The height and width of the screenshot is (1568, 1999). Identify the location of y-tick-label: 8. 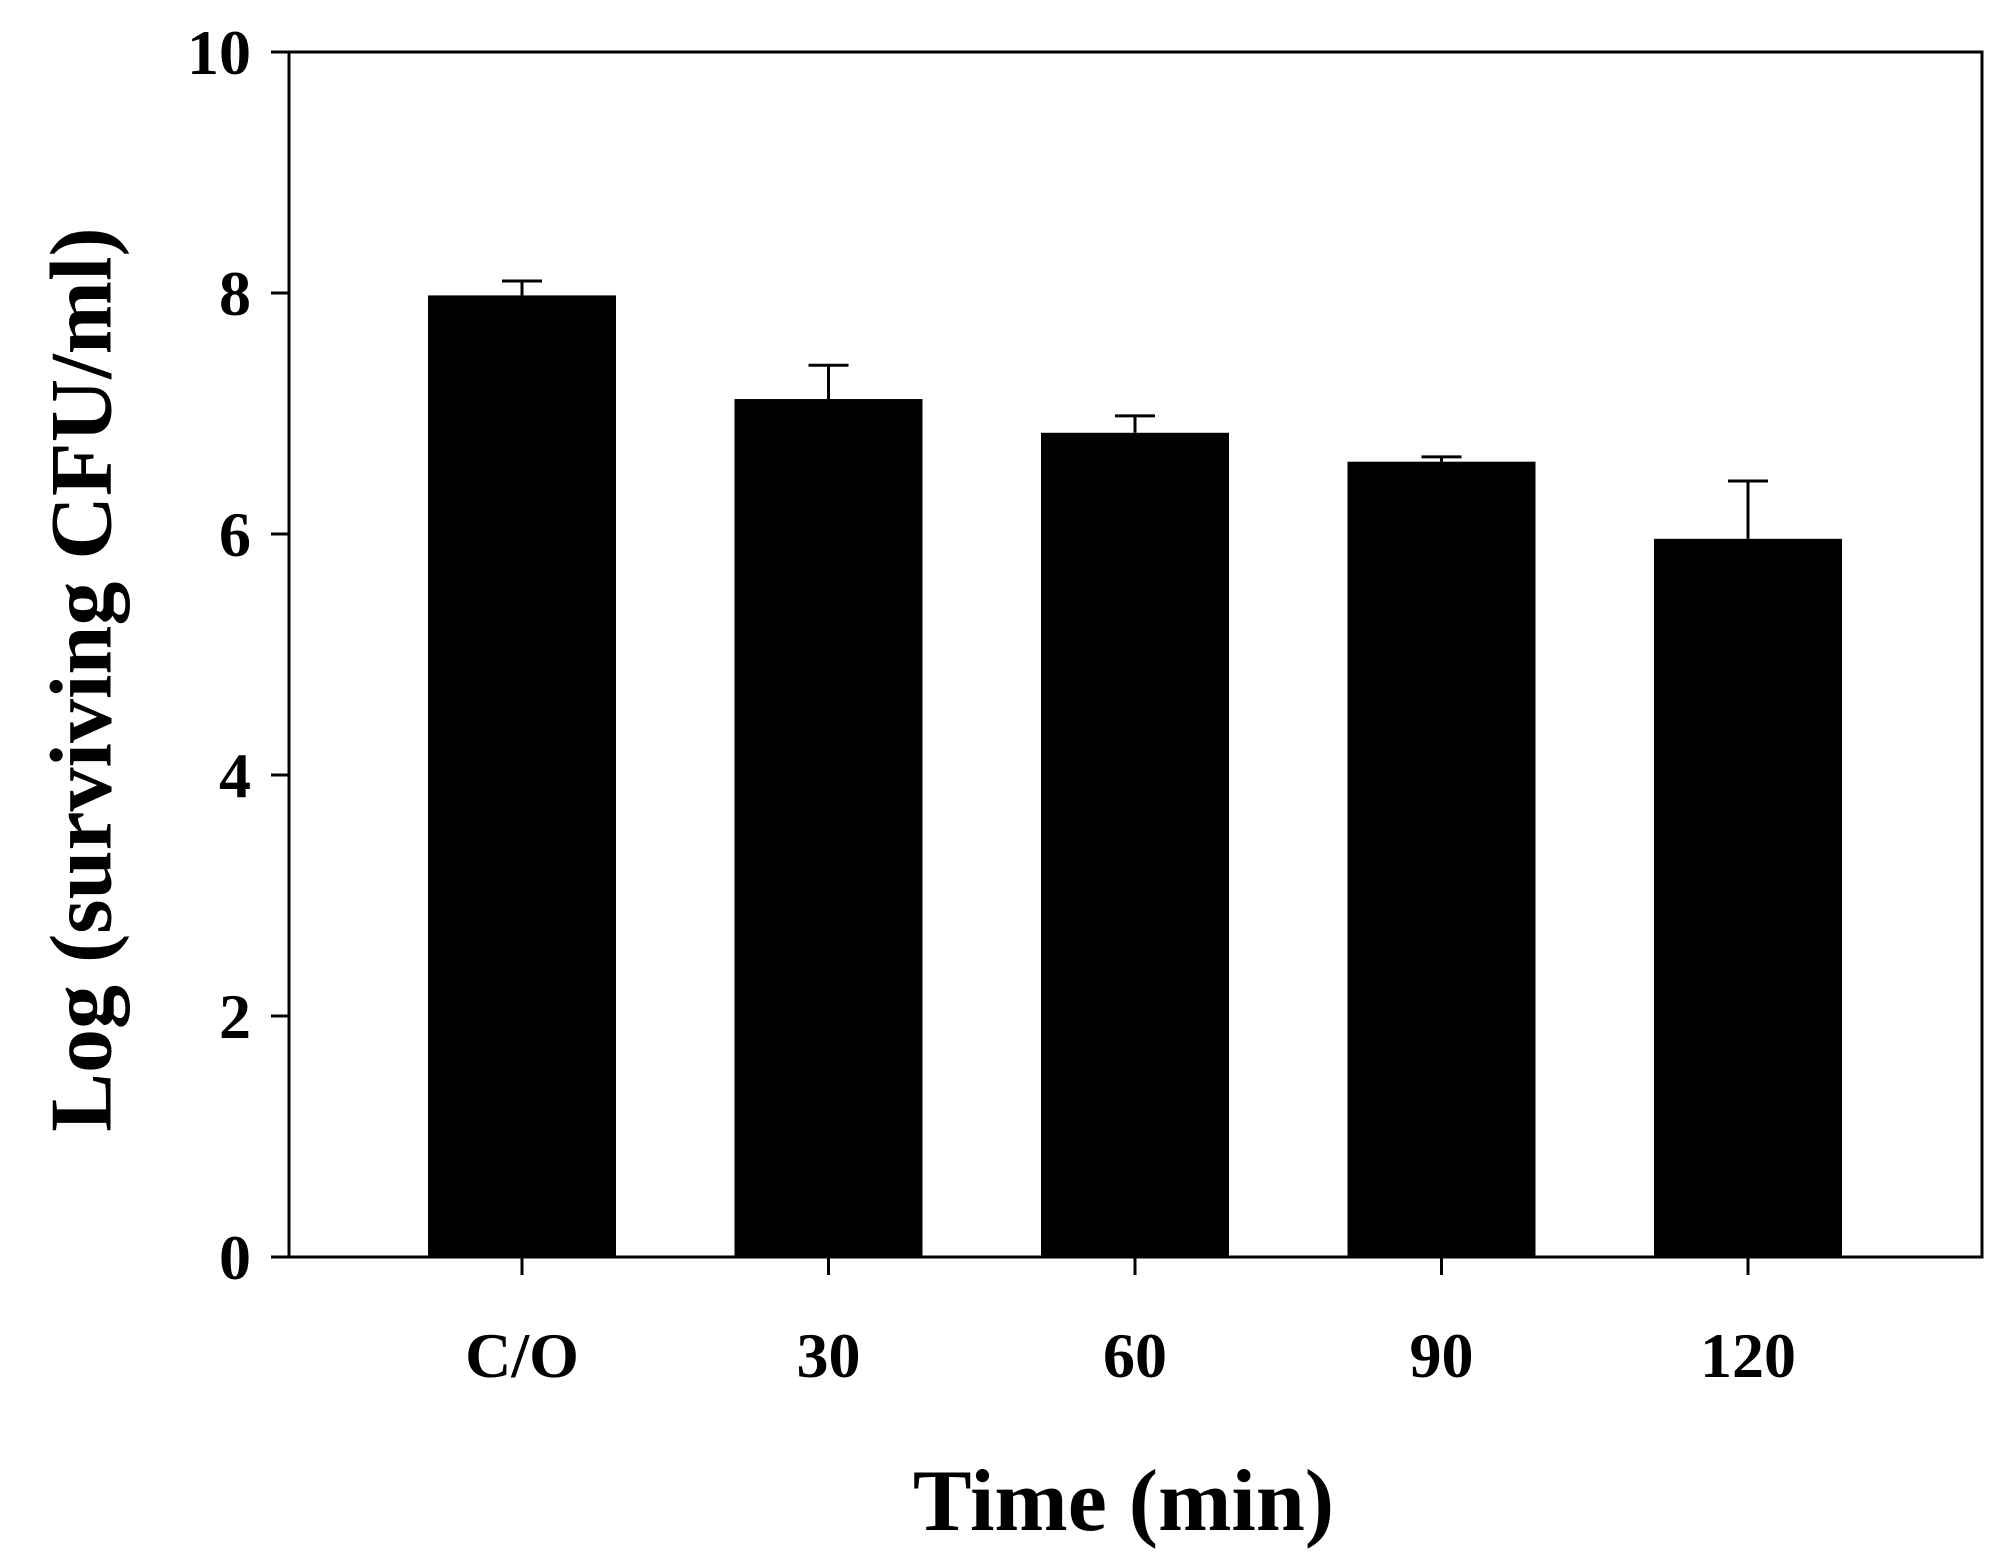
(235, 293).